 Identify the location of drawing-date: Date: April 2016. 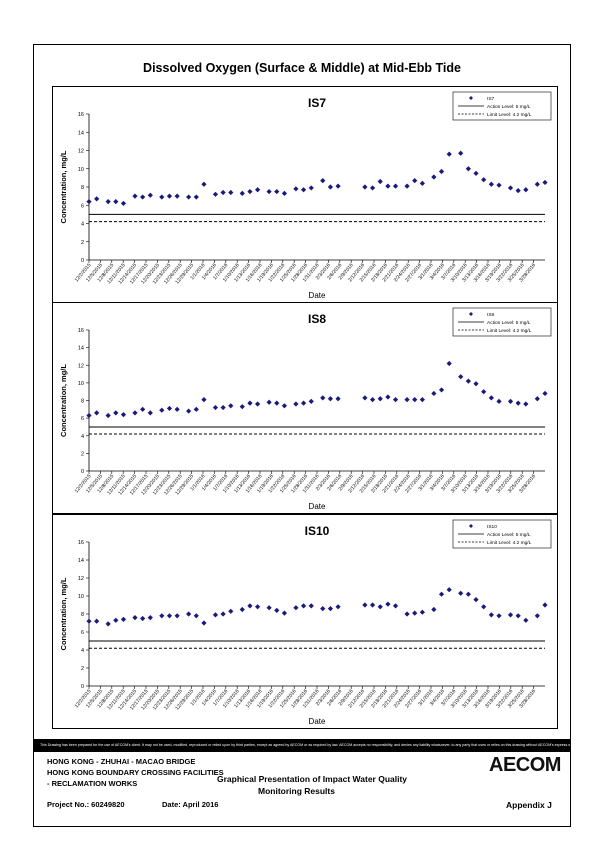
(190, 804).